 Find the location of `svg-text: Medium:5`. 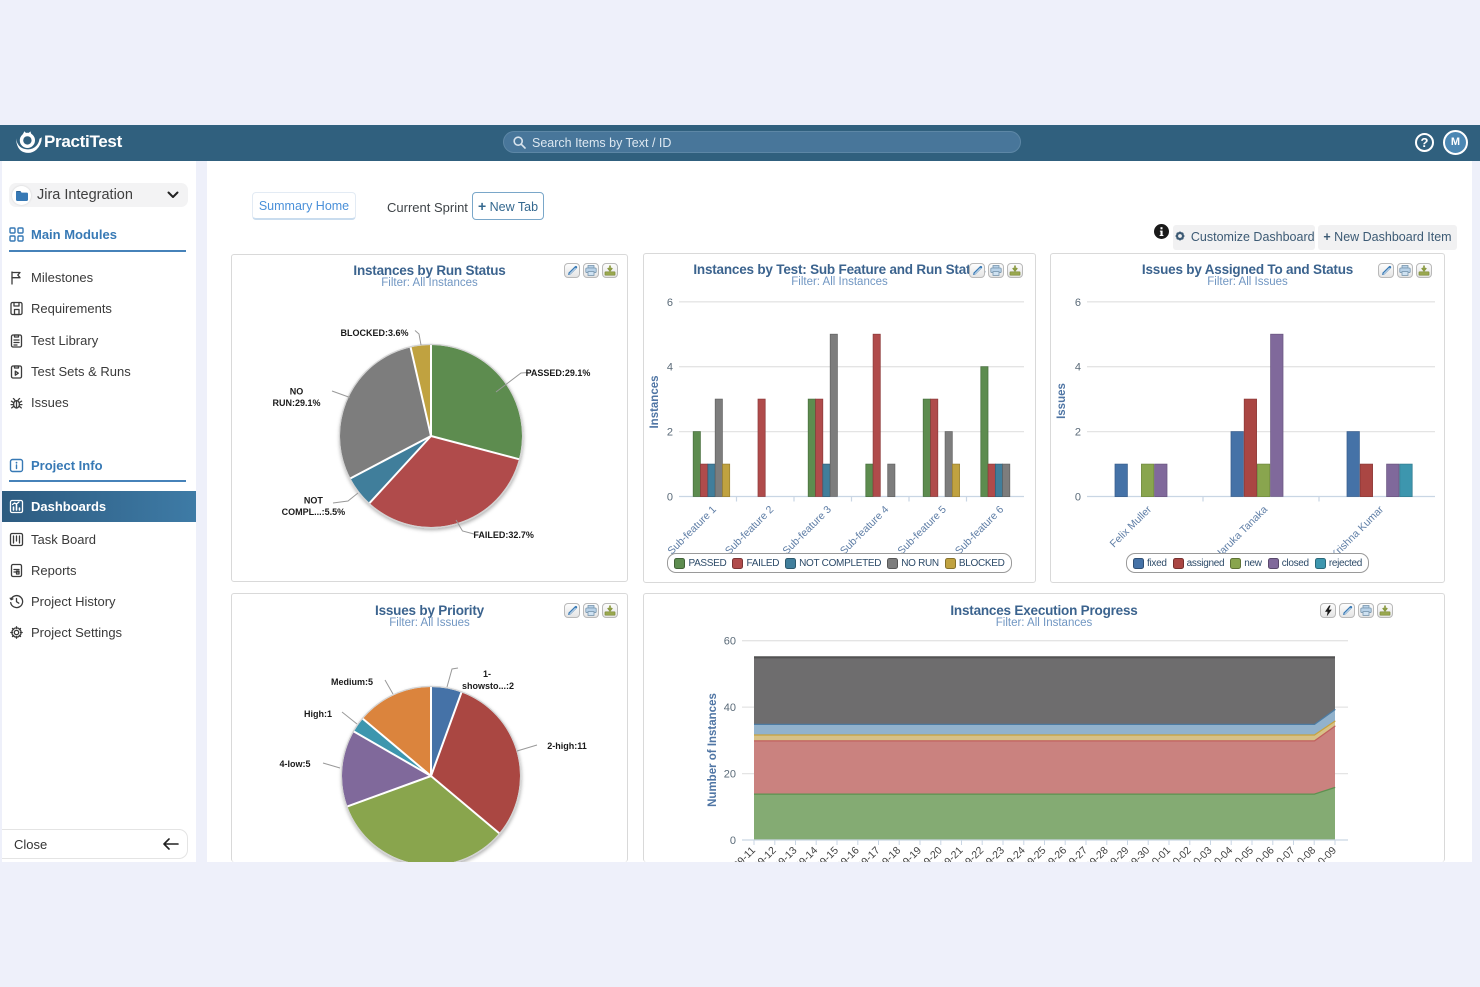

svg-text: Medium:5 is located at coordinates (352, 682).